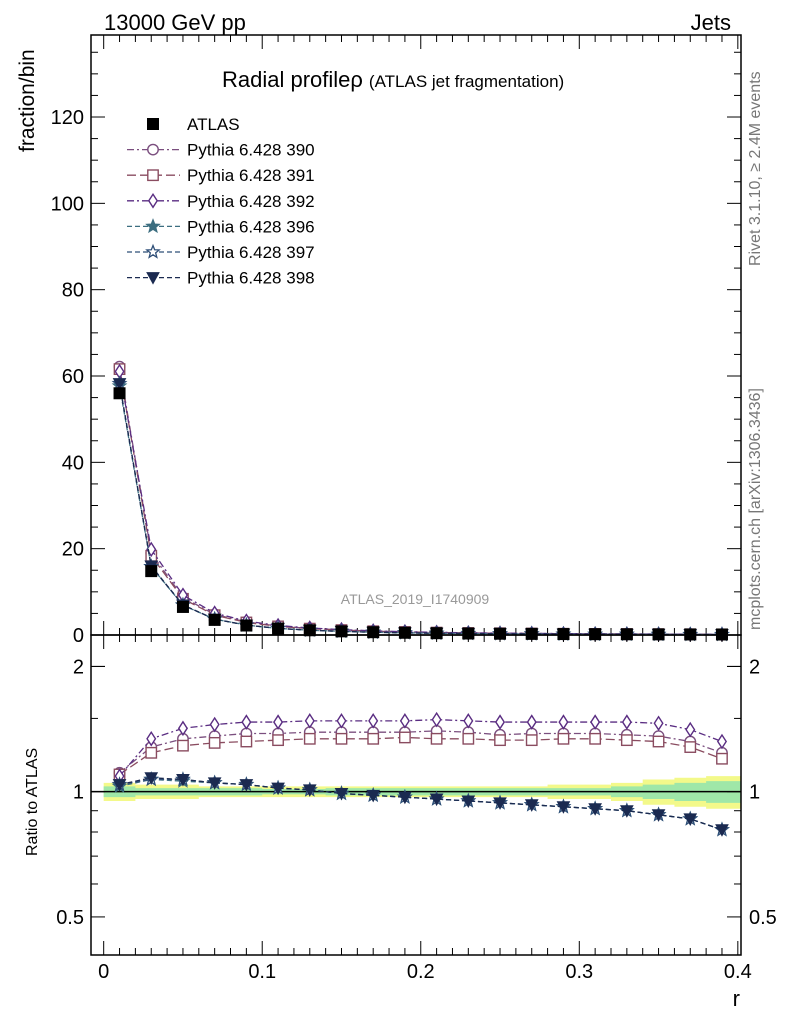 The image size is (786, 1024). Describe the element at coordinates (27, 100) in the screenshot. I see `main-y-axis-label: fraction/bin` at that location.